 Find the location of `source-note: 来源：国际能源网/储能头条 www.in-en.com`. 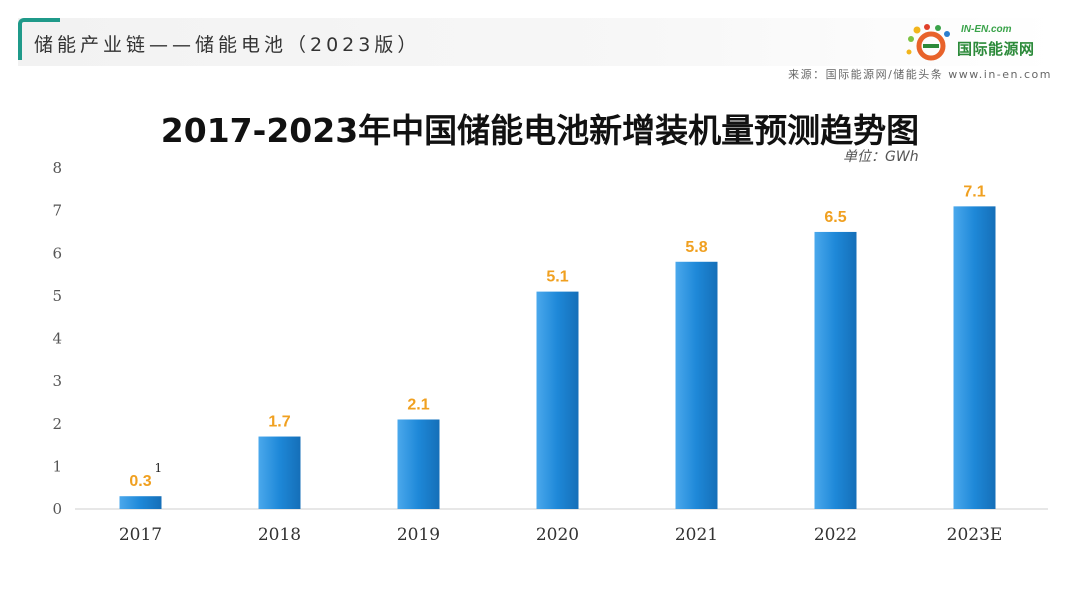

source-note: 来源：国际能源网/储能头条 www.in-en.com is located at coordinates (920, 74).